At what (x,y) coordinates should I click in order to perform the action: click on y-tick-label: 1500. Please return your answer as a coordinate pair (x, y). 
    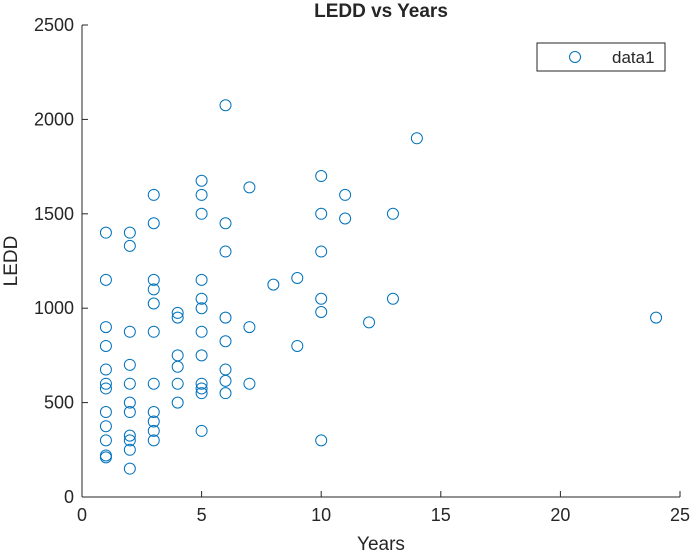
    Looking at the image, I should click on (54, 214).